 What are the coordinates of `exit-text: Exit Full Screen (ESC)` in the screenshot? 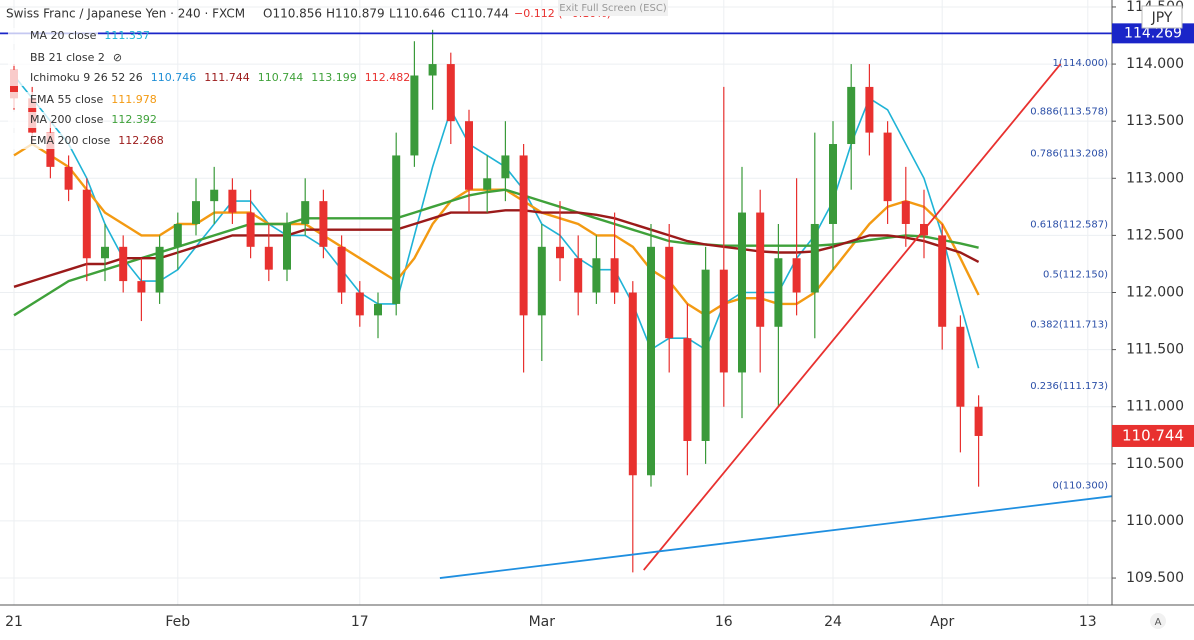 It's located at (613, 8).